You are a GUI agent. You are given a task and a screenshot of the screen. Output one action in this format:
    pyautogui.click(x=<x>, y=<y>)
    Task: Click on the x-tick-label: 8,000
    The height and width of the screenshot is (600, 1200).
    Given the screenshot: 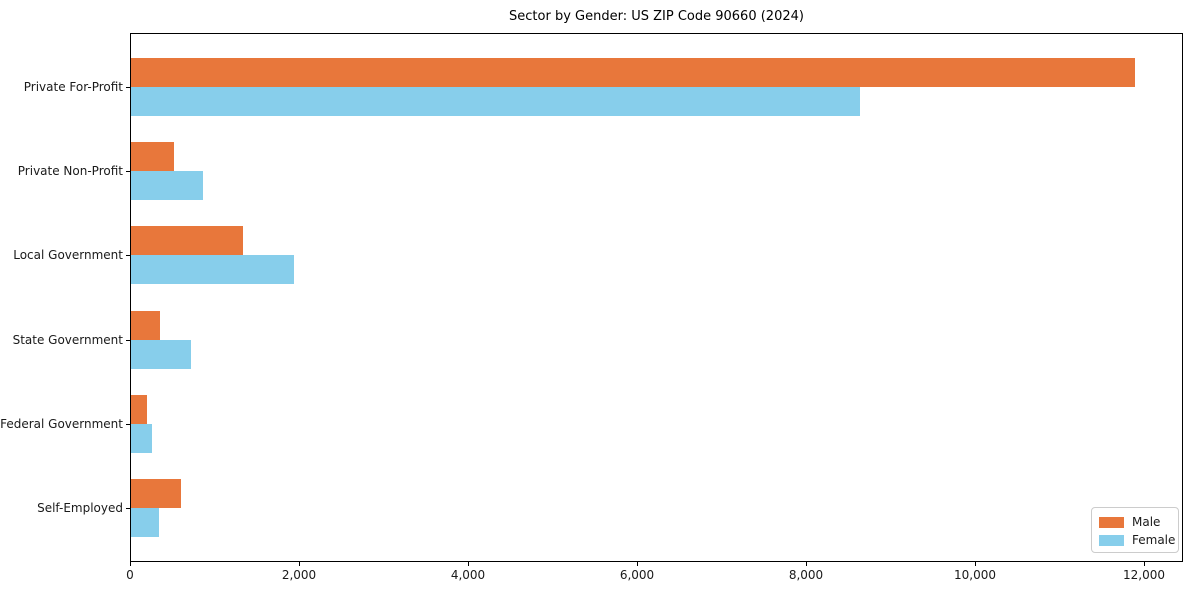 What is the action you would take?
    pyautogui.click(x=806, y=575)
    